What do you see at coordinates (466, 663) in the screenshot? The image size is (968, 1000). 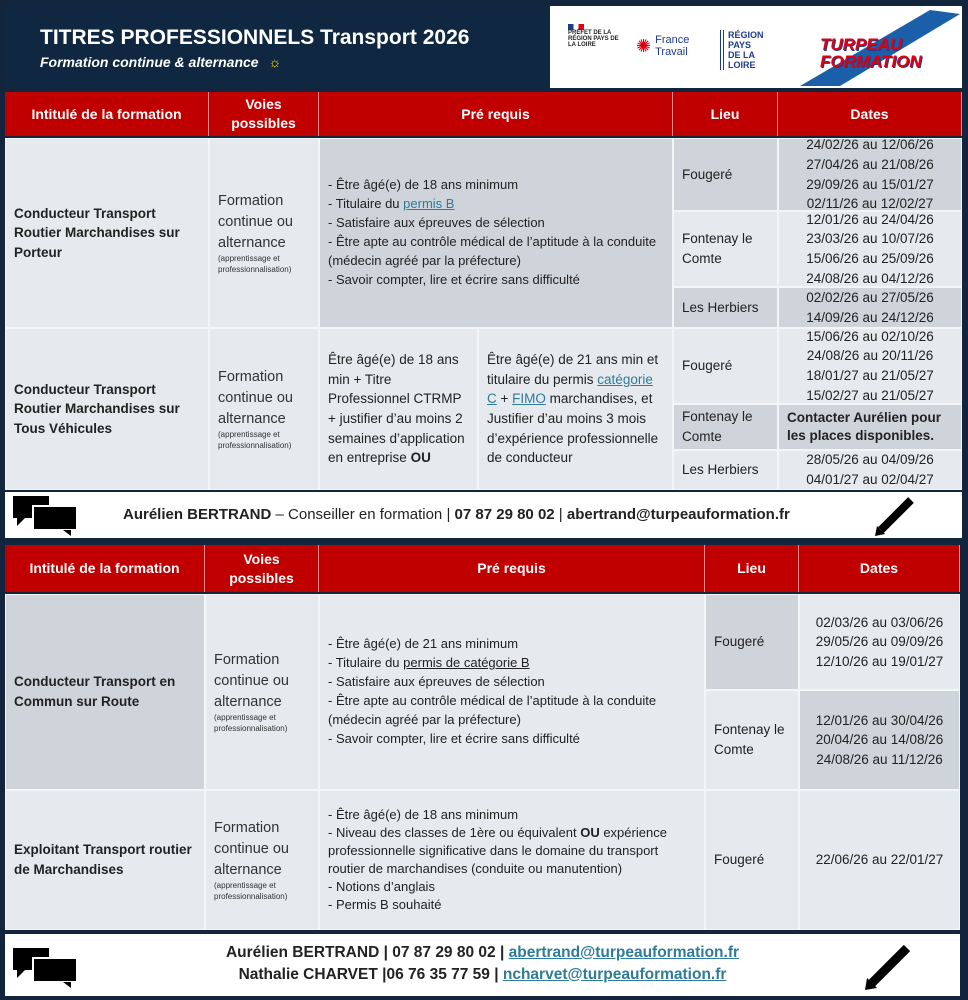 I see `permis-c-b-link: permis de catégorie B` at bounding box center [466, 663].